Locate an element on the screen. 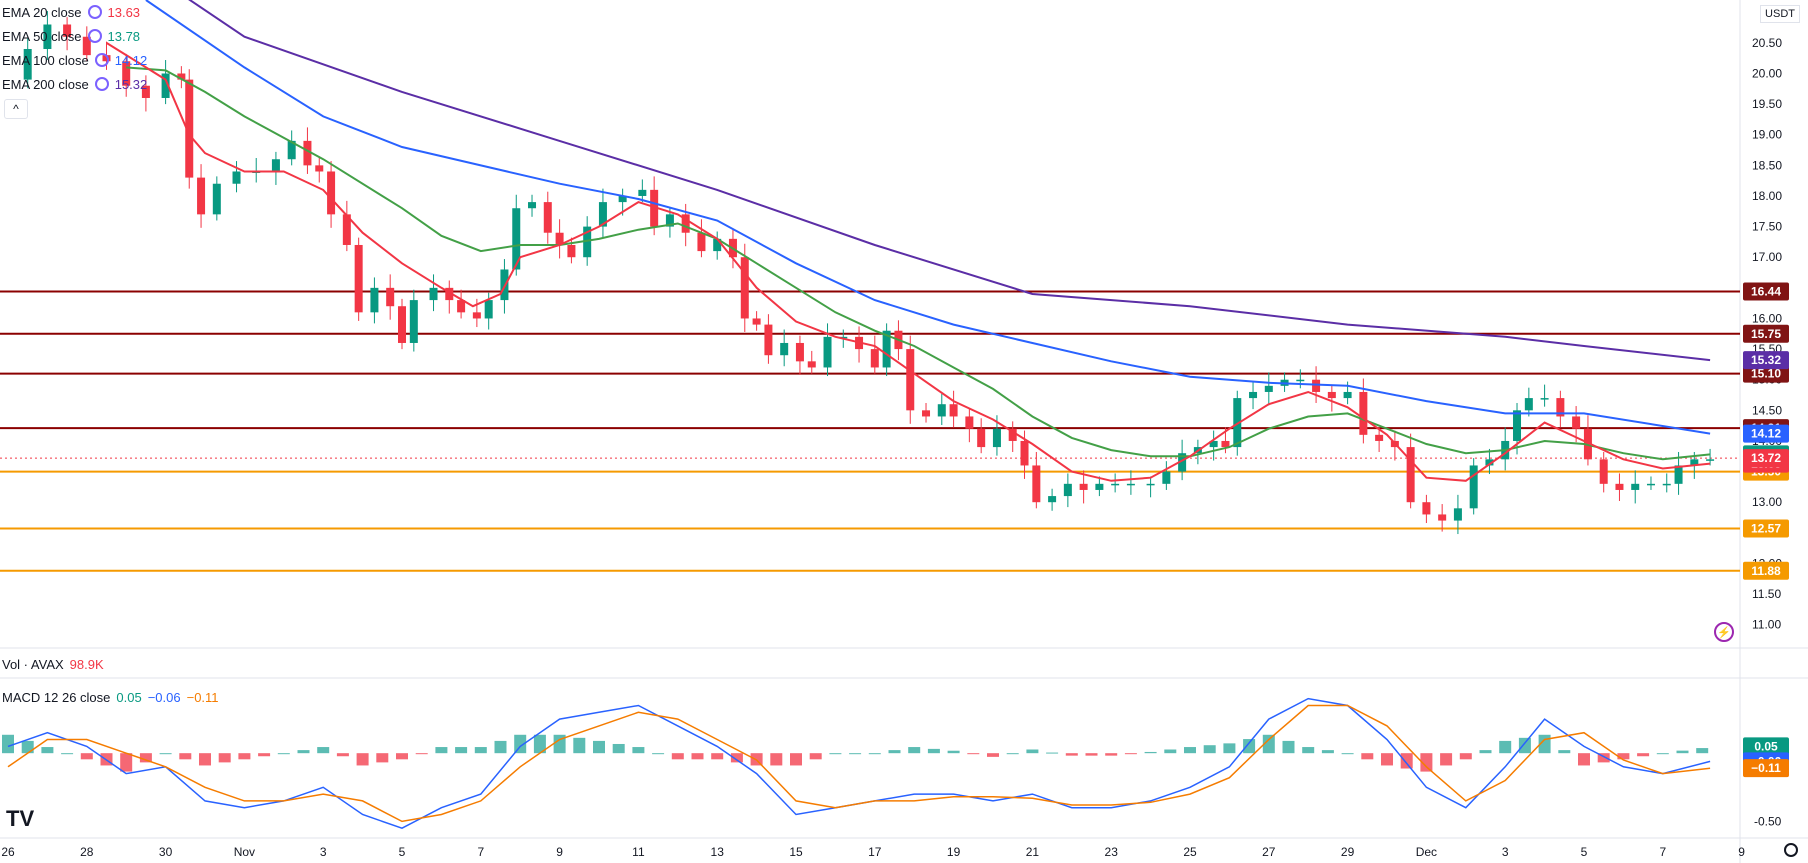 Image resolution: width=1808 pixels, height=863 pixels. macd-line-value: −0.06 is located at coordinates (164, 697).